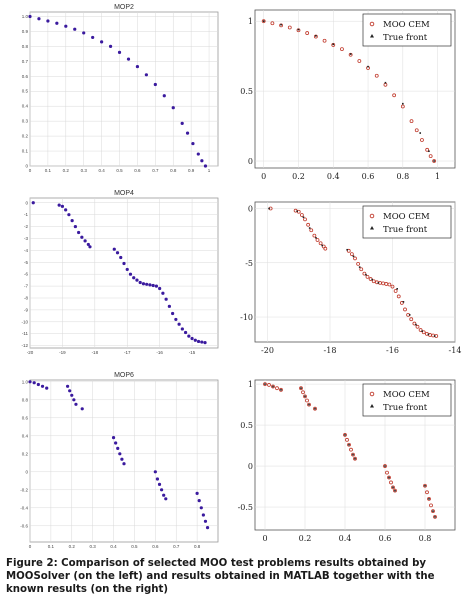 This screenshot has height=596, width=474. I want to click on mop2-matlab-legend-box, so click(407, 30).